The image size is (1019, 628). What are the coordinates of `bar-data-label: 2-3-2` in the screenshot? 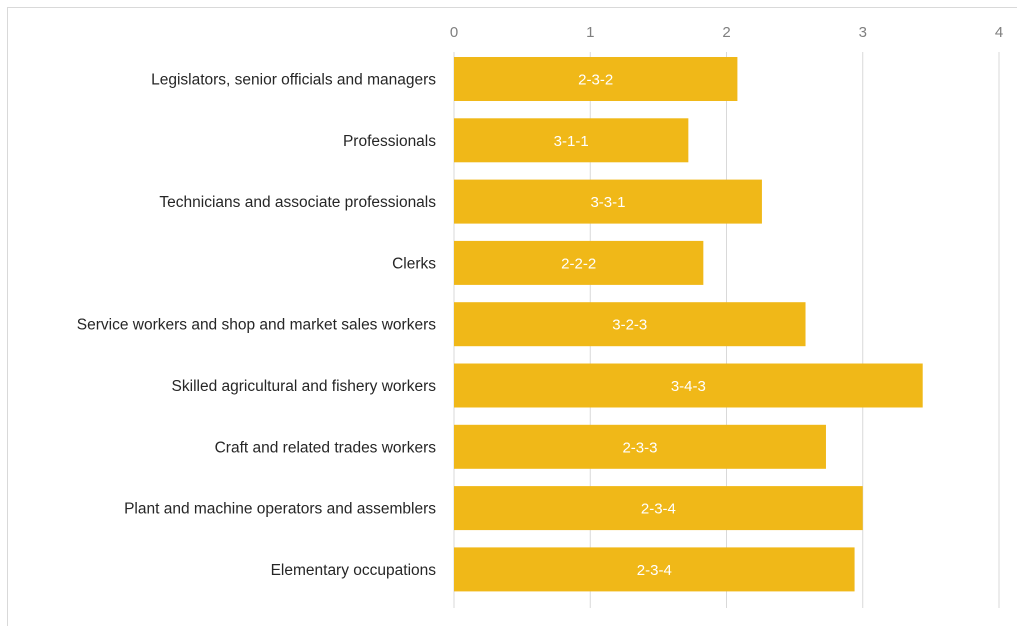 It's located at (595, 80).